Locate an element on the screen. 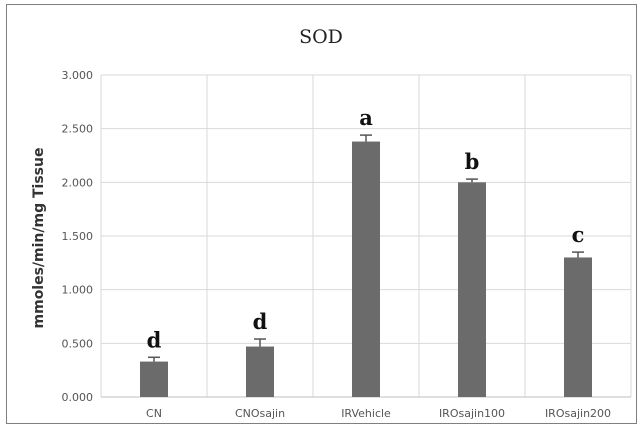  x-tick-label: IRVehicle is located at coordinates (366, 413).